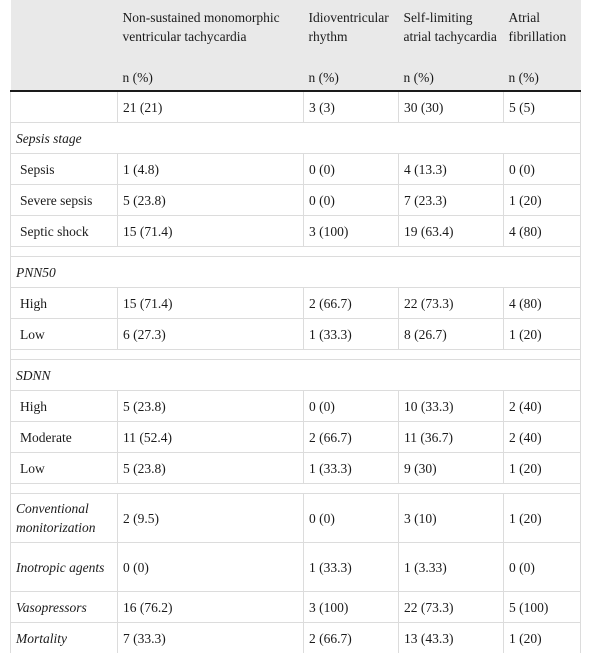 The image size is (590, 667). Describe the element at coordinates (451, 107) in the screenshot. I see `cell: 30 (30)` at that location.